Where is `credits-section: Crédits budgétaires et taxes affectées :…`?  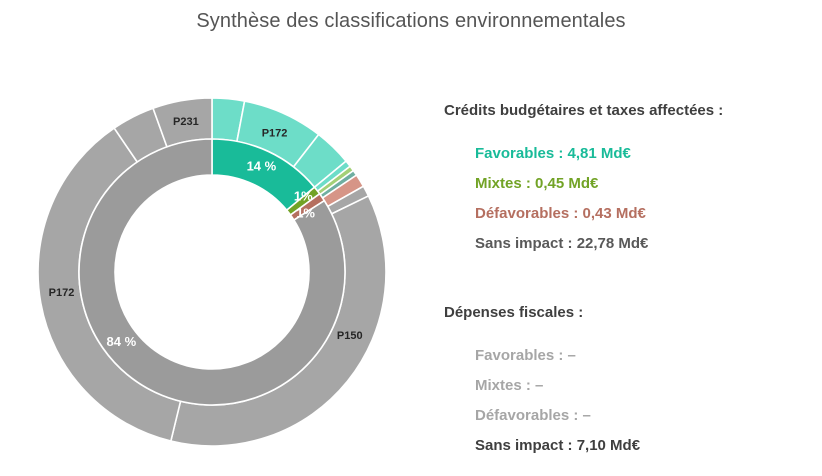 credits-section: Crédits budgétaires et taxes affectées :… is located at coordinates (629, 180).